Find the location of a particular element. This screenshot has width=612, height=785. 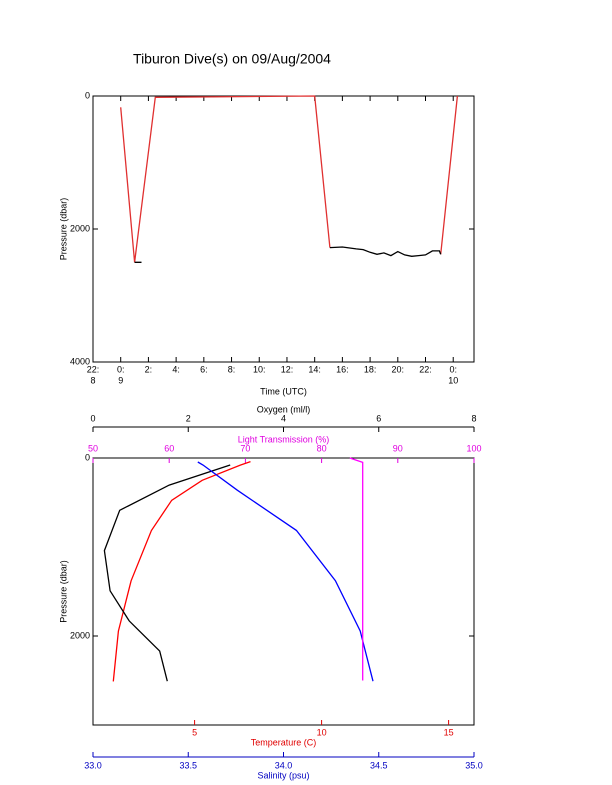

x-tick-label: 50 is located at coordinates (93, 448).